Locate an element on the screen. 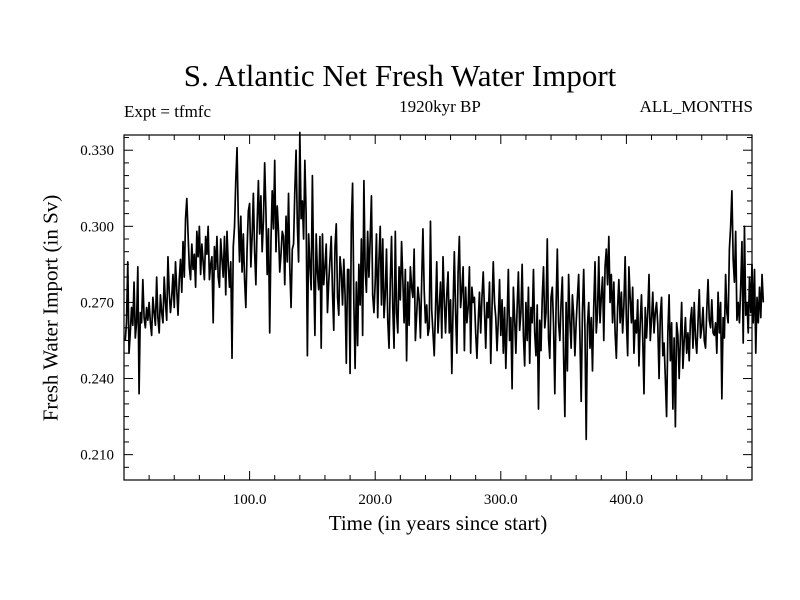 The width and height of the screenshot is (800, 600). x-tick-label: 200.0 is located at coordinates (375, 500).